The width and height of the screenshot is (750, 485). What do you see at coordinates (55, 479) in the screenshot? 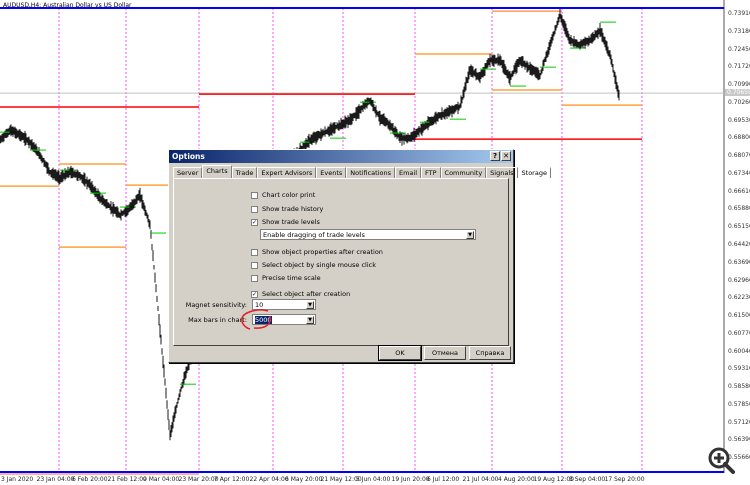
I see `date-label: 23 Jan 04:00` at bounding box center [55, 479].